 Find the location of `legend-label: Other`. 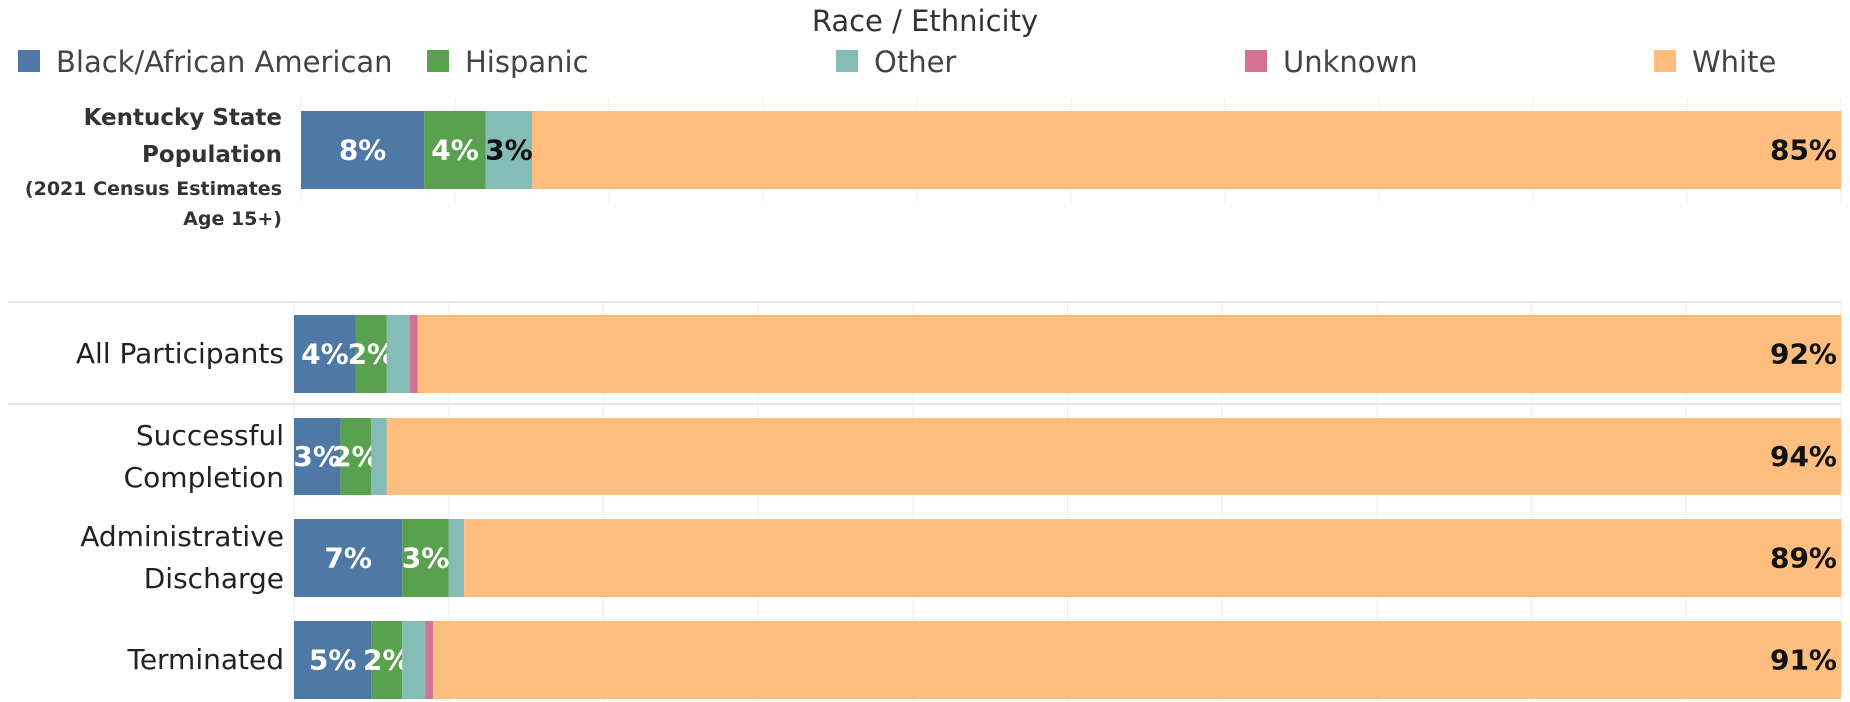

legend-label: Other is located at coordinates (915, 62).